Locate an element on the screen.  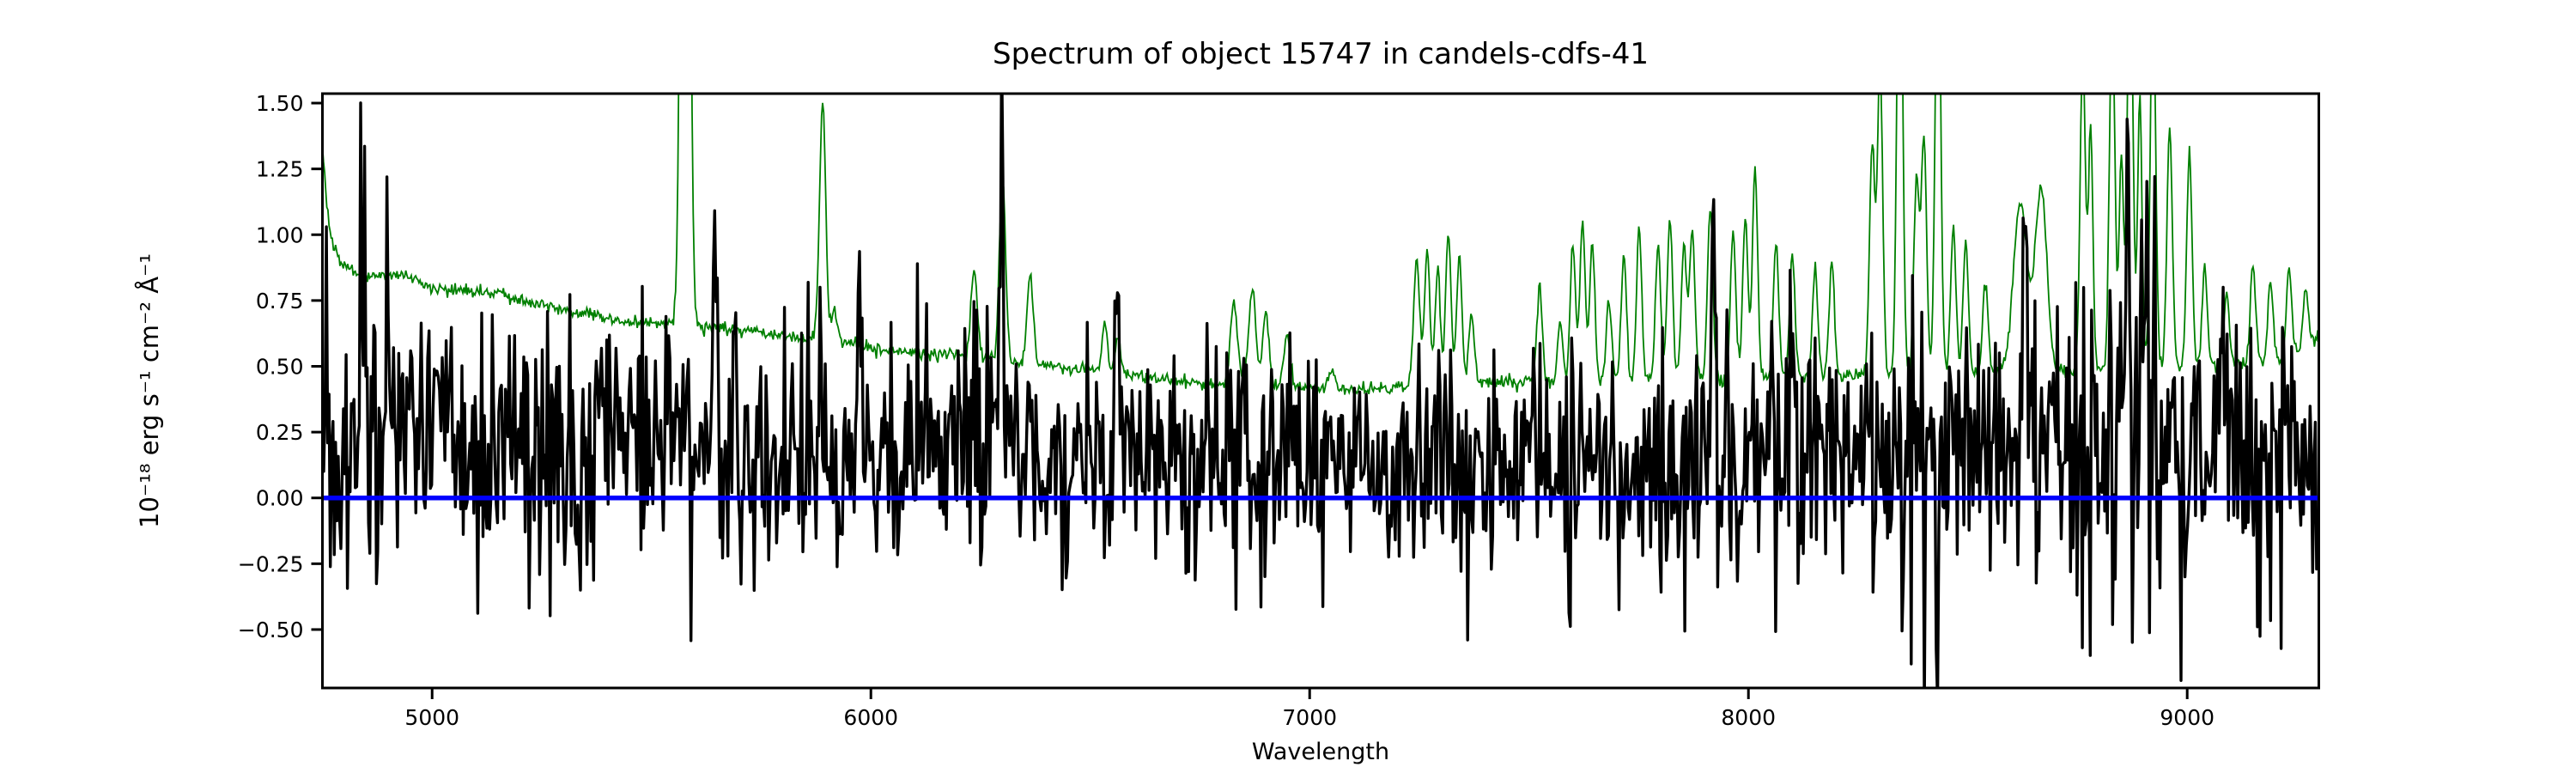
y-axis-label: 10⁻¹⁸ erg s⁻¹ cm⁻² Å⁻¹ is located at coordinates (149, 390).